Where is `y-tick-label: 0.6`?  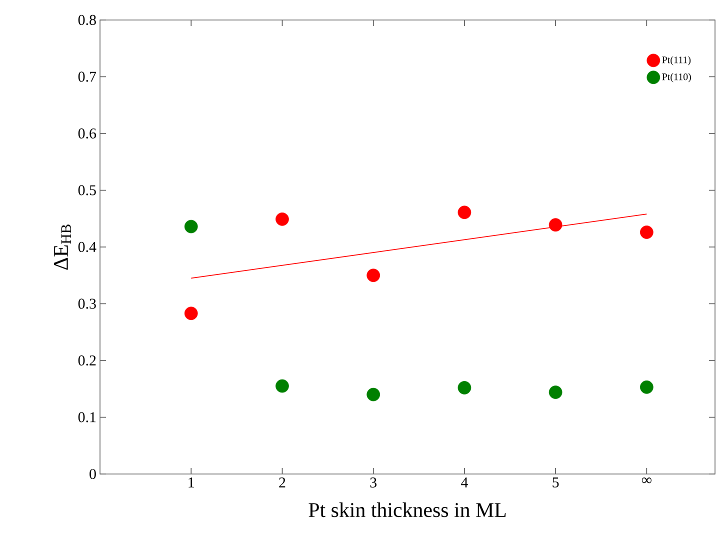 y-tick-label: 0.6 is located at coordinates (87, 133).